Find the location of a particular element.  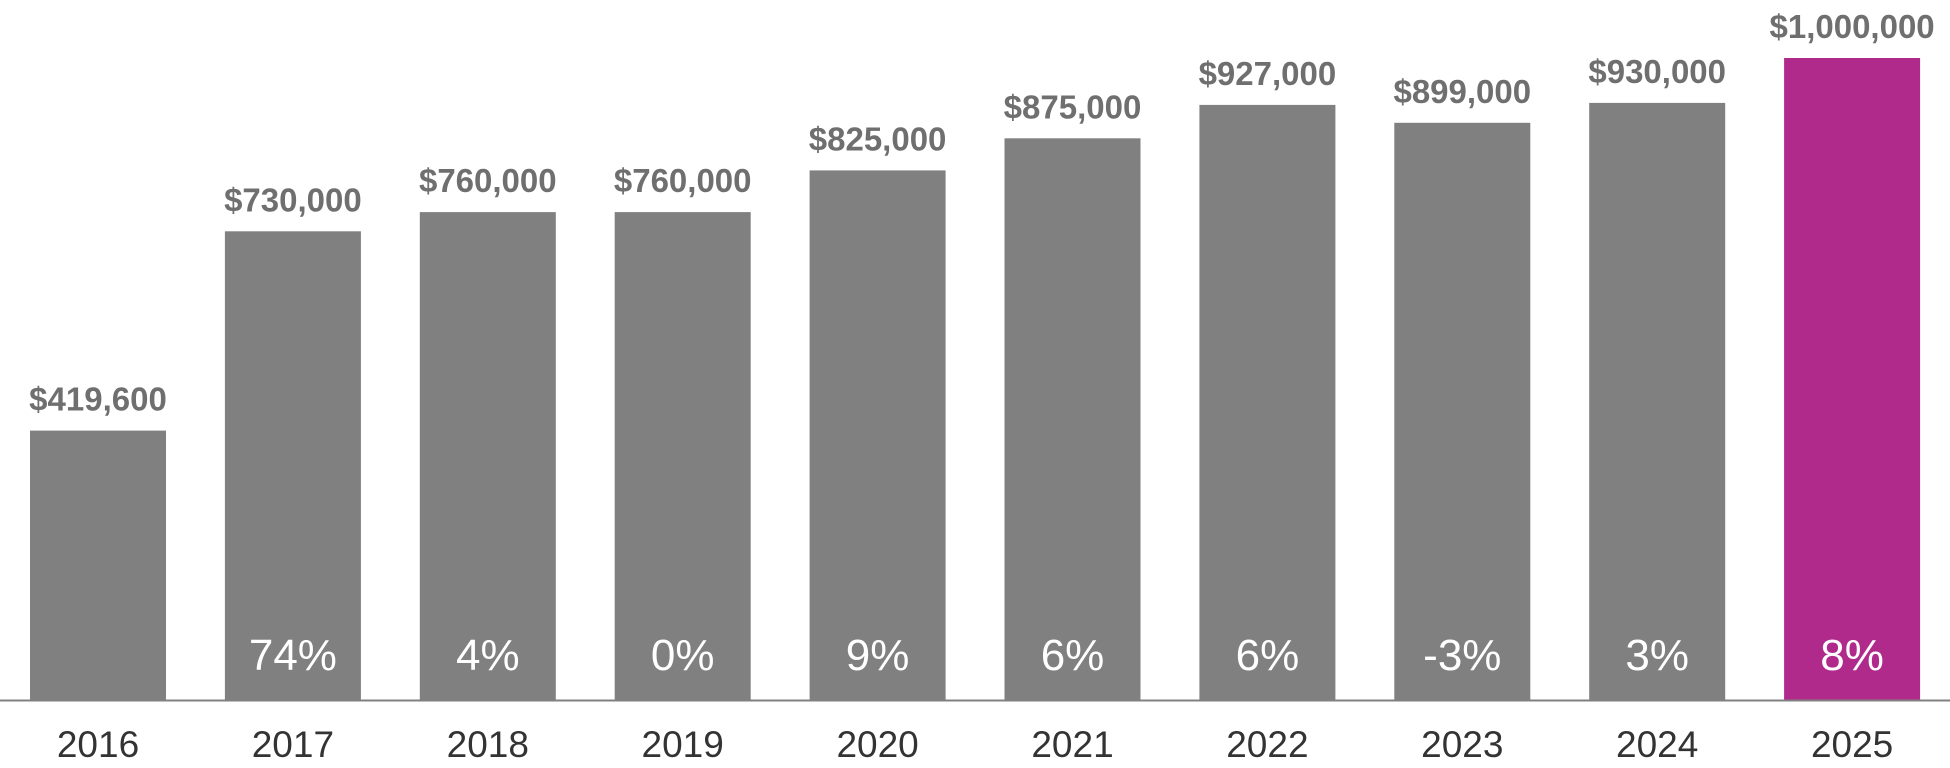

change-label-2017: 74% is located at coordinates (293, 655).